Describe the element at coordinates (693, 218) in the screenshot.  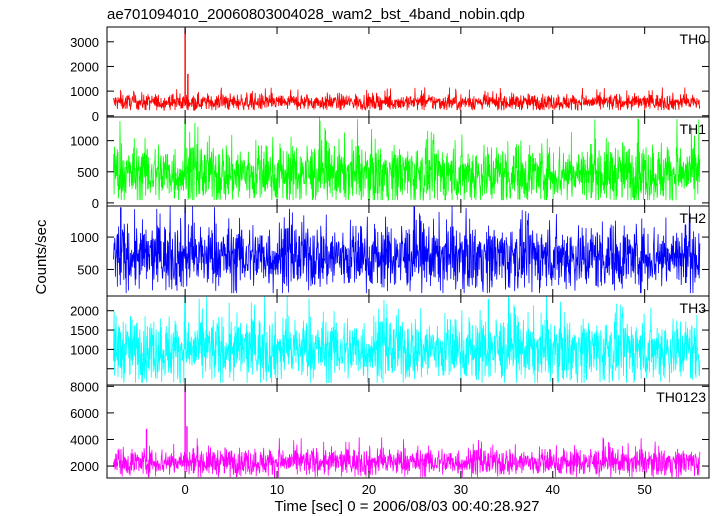
I see `panel-label-th2: TH2` at that location.